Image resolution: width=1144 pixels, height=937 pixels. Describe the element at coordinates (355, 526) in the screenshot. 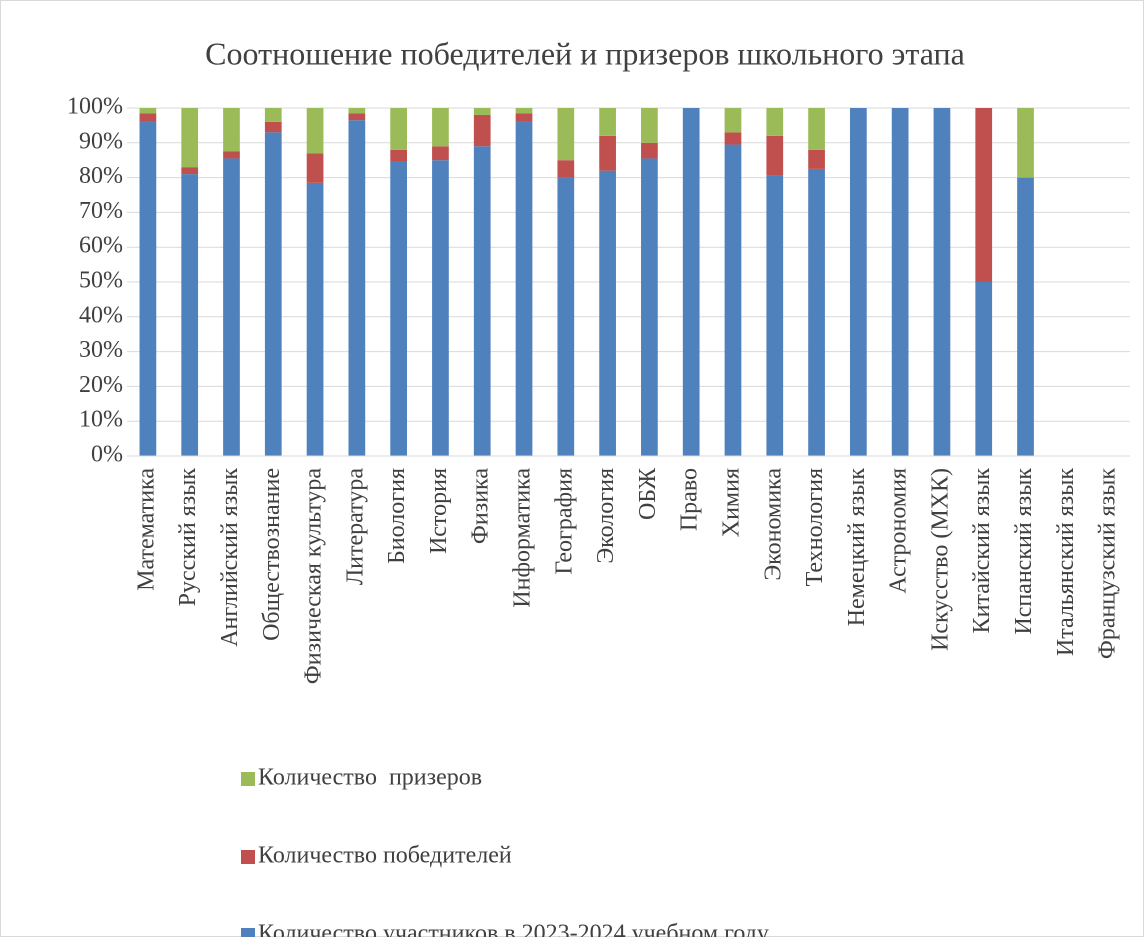

I see `x-tick-label: Литература` at that location.